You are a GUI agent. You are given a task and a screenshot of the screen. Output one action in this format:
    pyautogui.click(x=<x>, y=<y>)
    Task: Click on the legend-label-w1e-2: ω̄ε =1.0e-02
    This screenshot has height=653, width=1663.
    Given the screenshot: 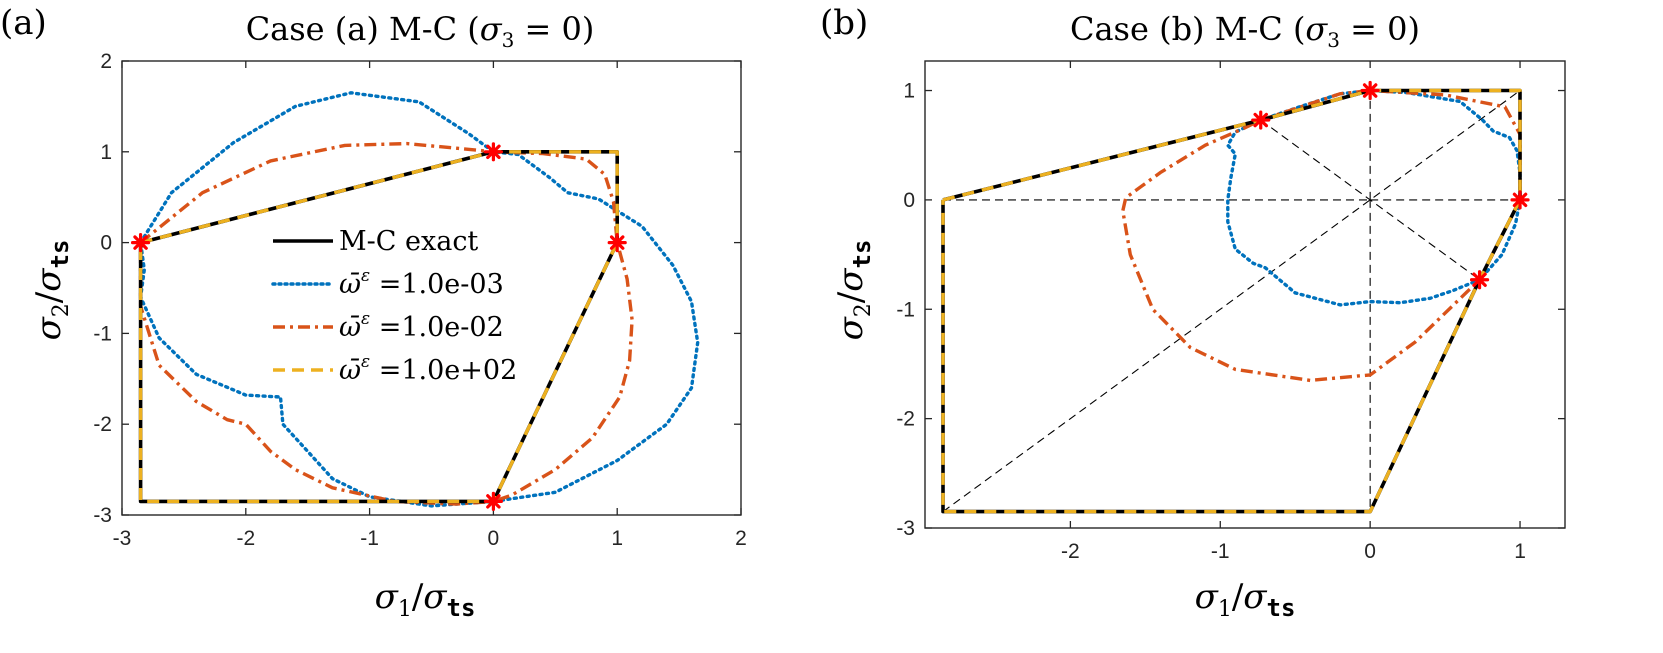 What is the action you would take?
    pyautogui.click(x=421, y=326)
    